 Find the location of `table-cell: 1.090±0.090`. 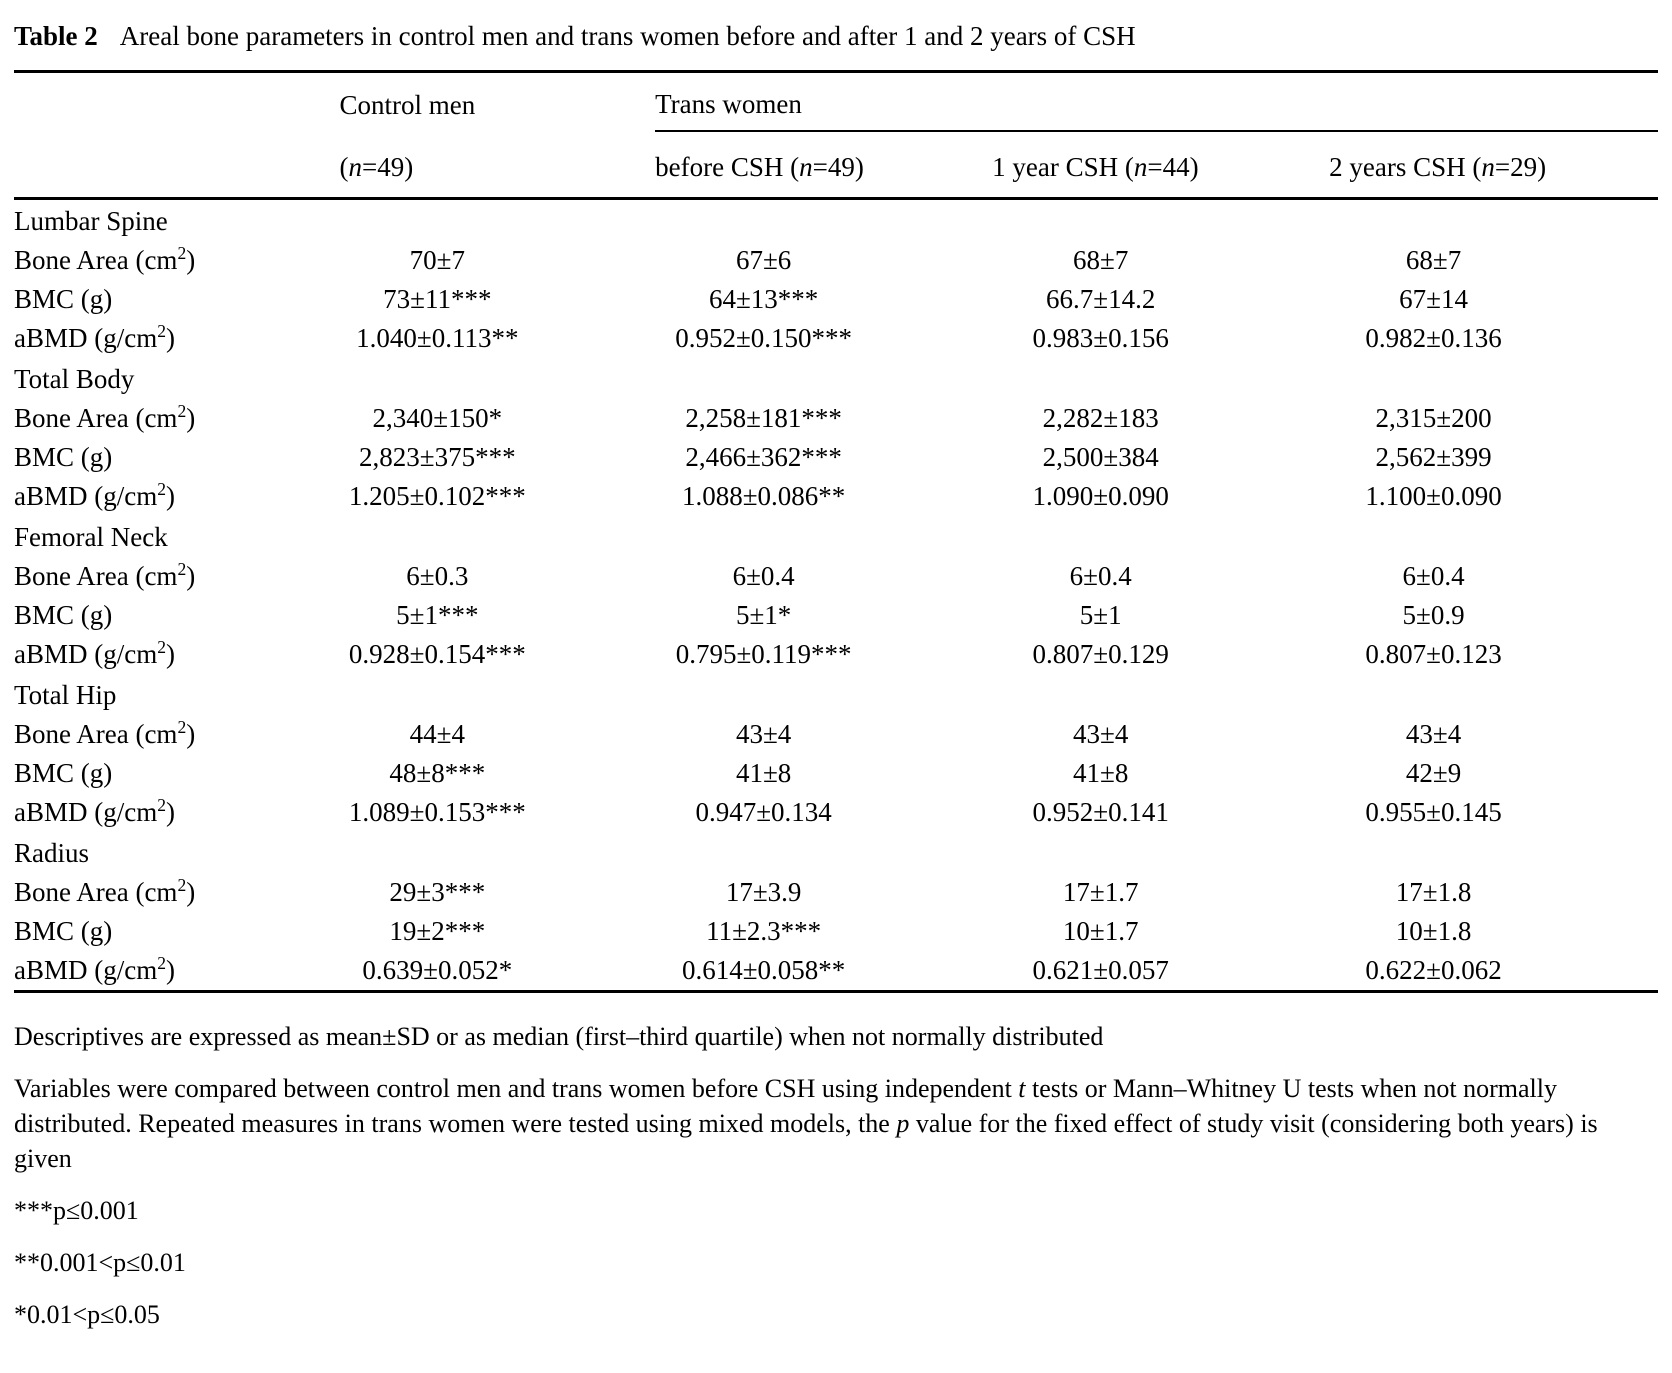

table-cell: 1.090±0.090 is located at coordinates (1100, 495).